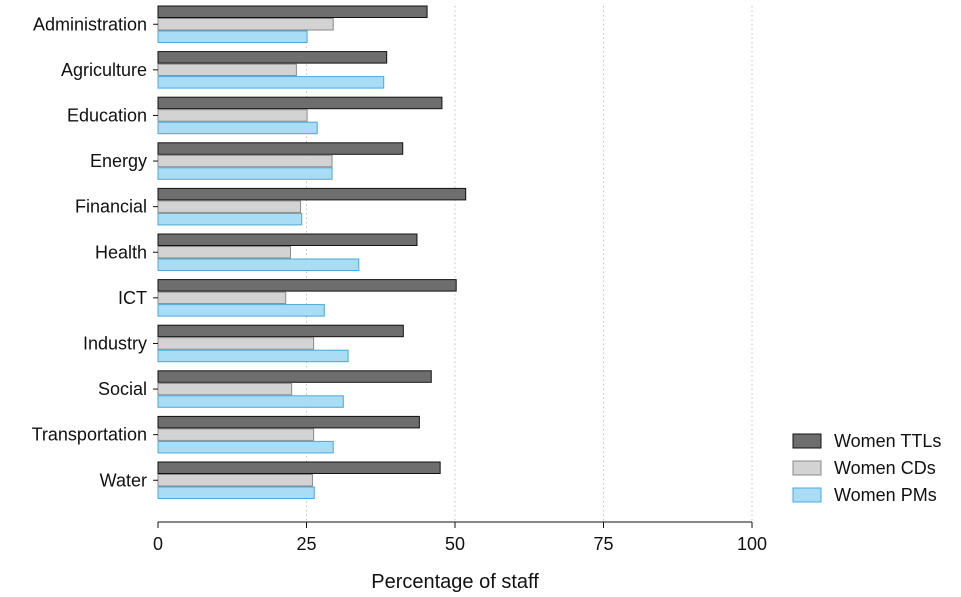 This screenshot has height=597, width=961. I want to click on x-tick-label: 50, so click(455, 544).